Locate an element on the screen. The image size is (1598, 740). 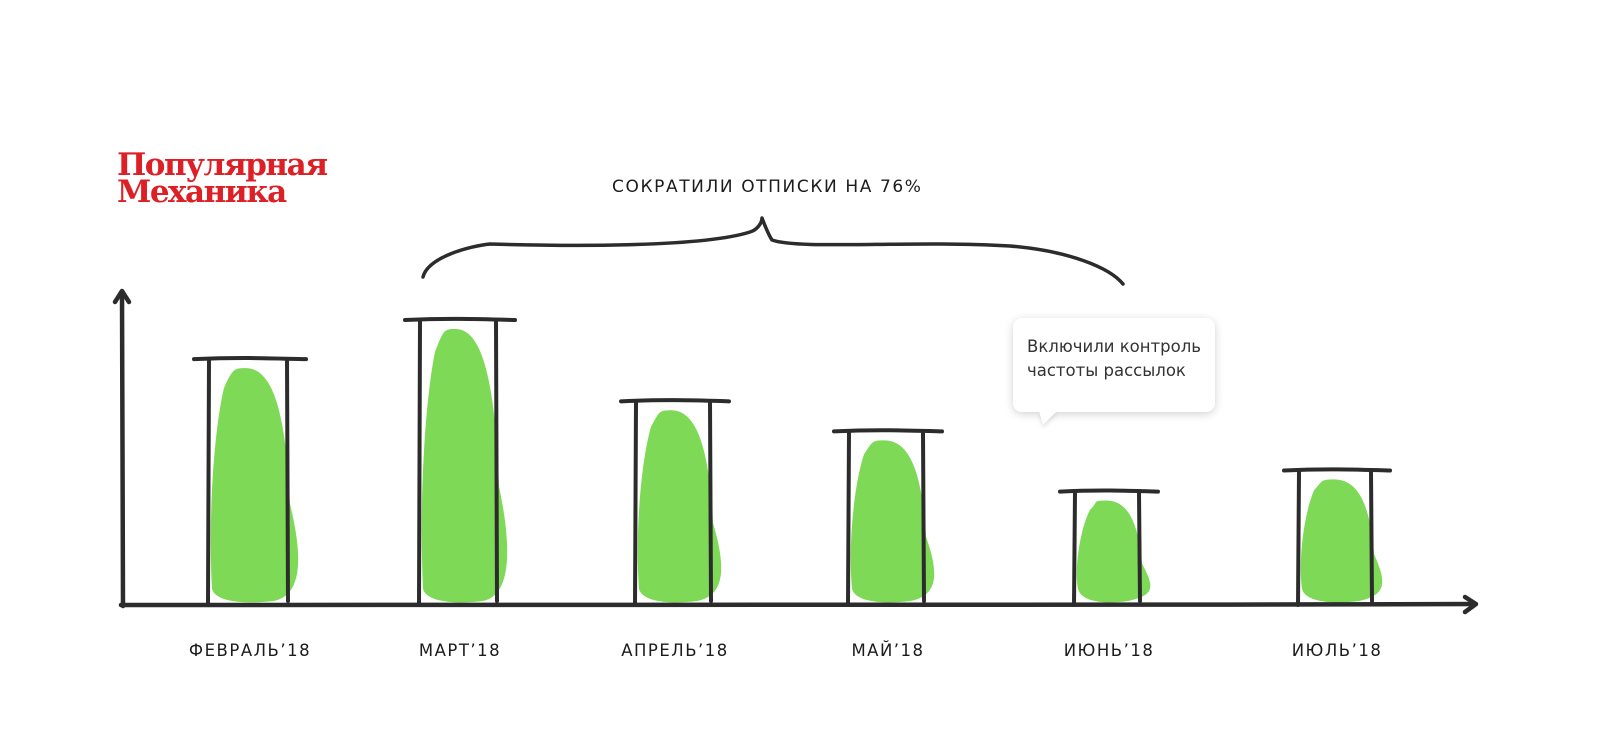
logo-line-2: Механика is located at coordinates (202, 192).